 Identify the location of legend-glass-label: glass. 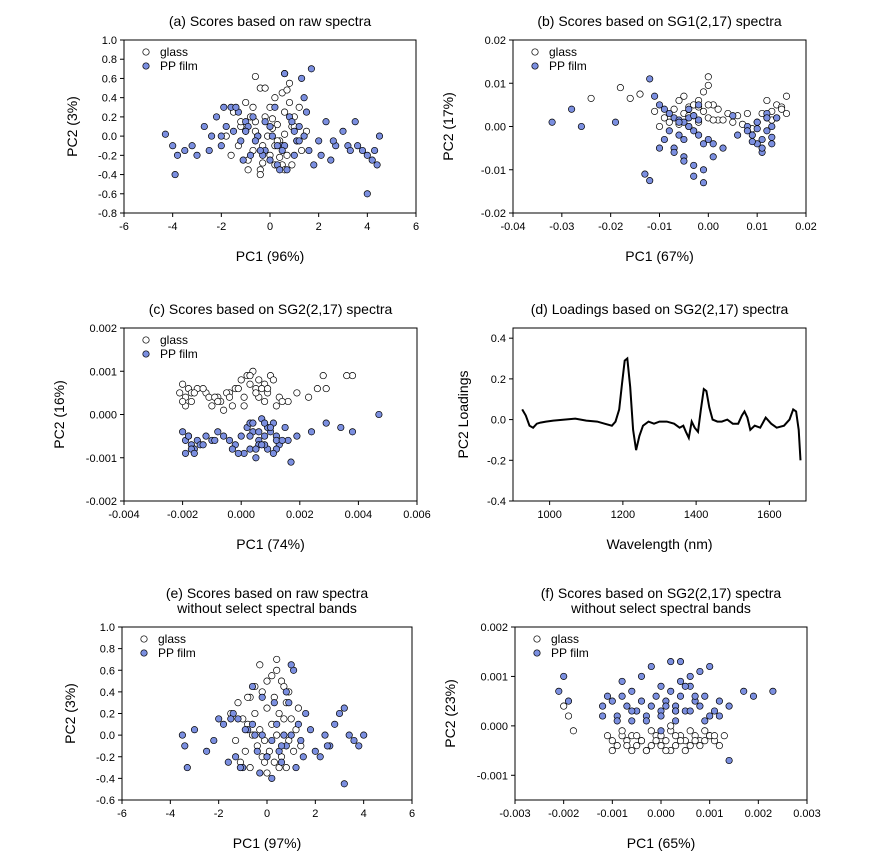
(563, 52).